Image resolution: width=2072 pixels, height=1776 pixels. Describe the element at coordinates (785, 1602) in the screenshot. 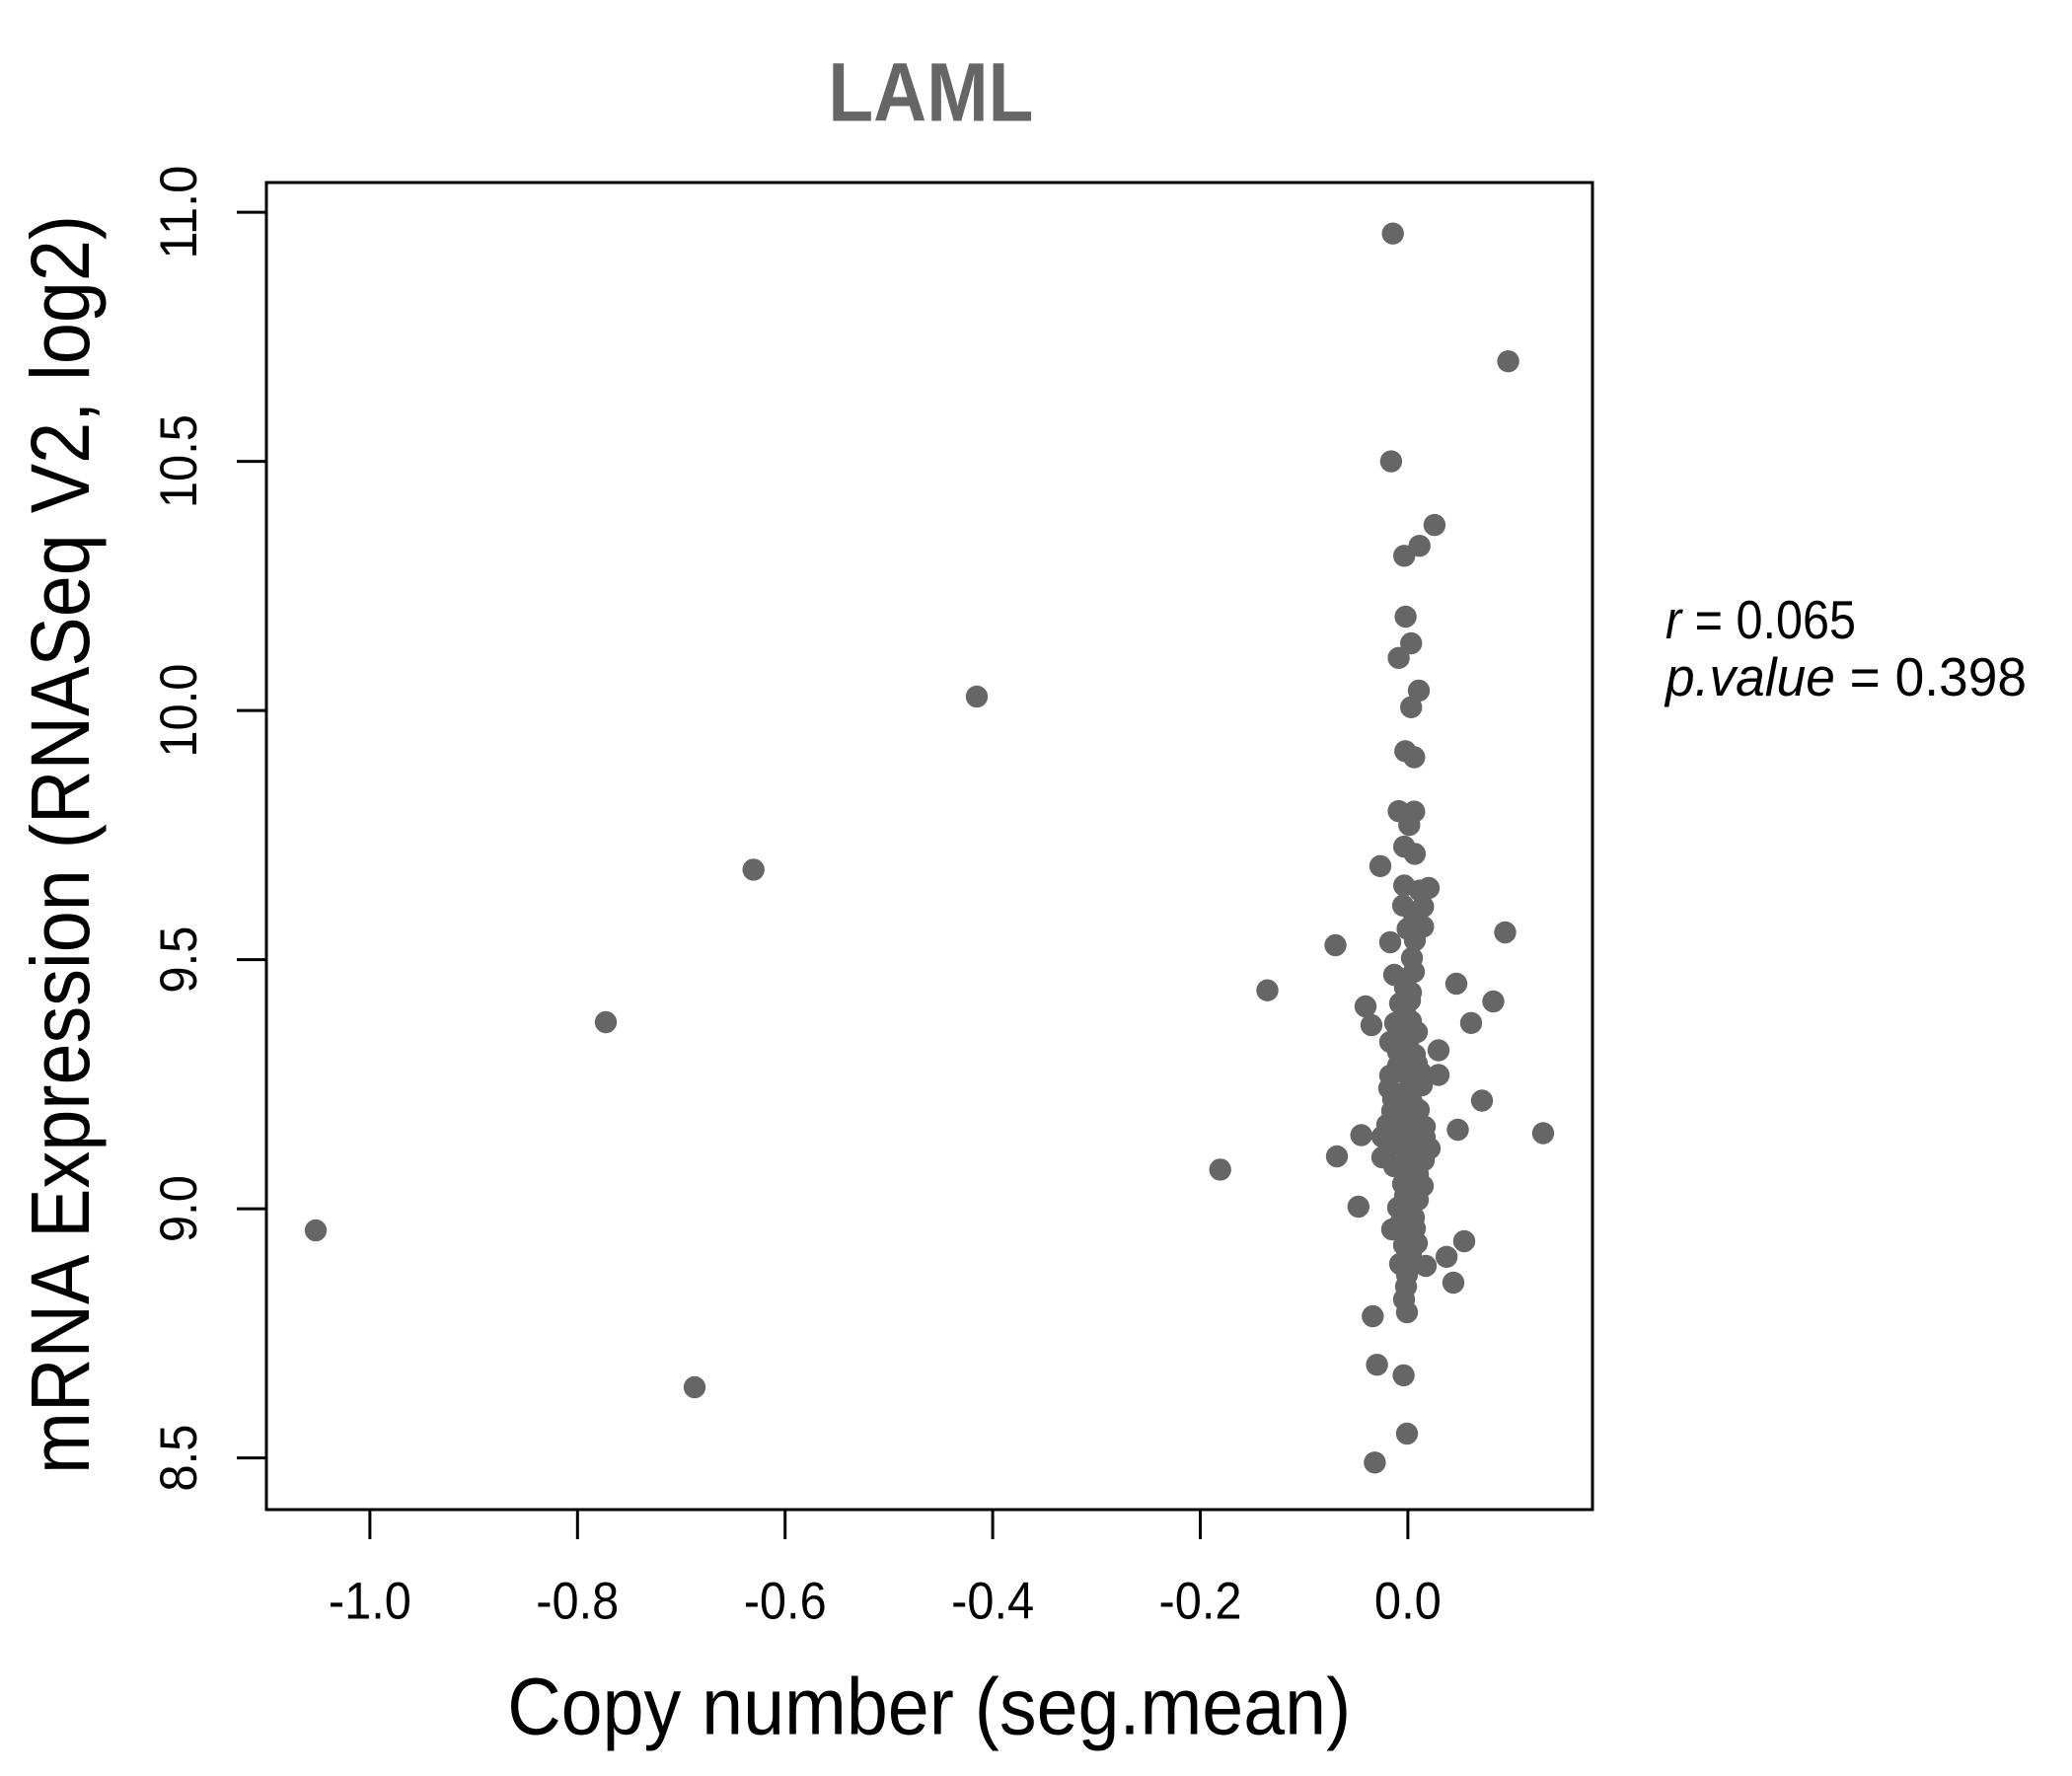

I see `svg-text: -0.6` at that location.